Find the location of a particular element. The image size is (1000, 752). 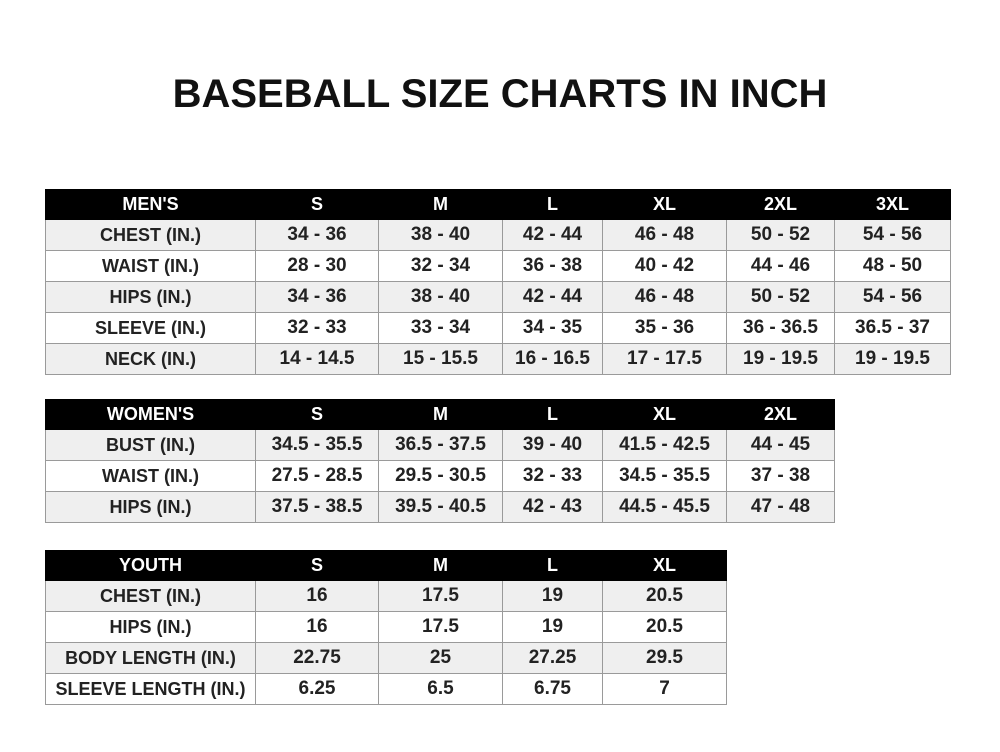

measurement-cell: 34 - 35 is located at coordinates (552, 328).